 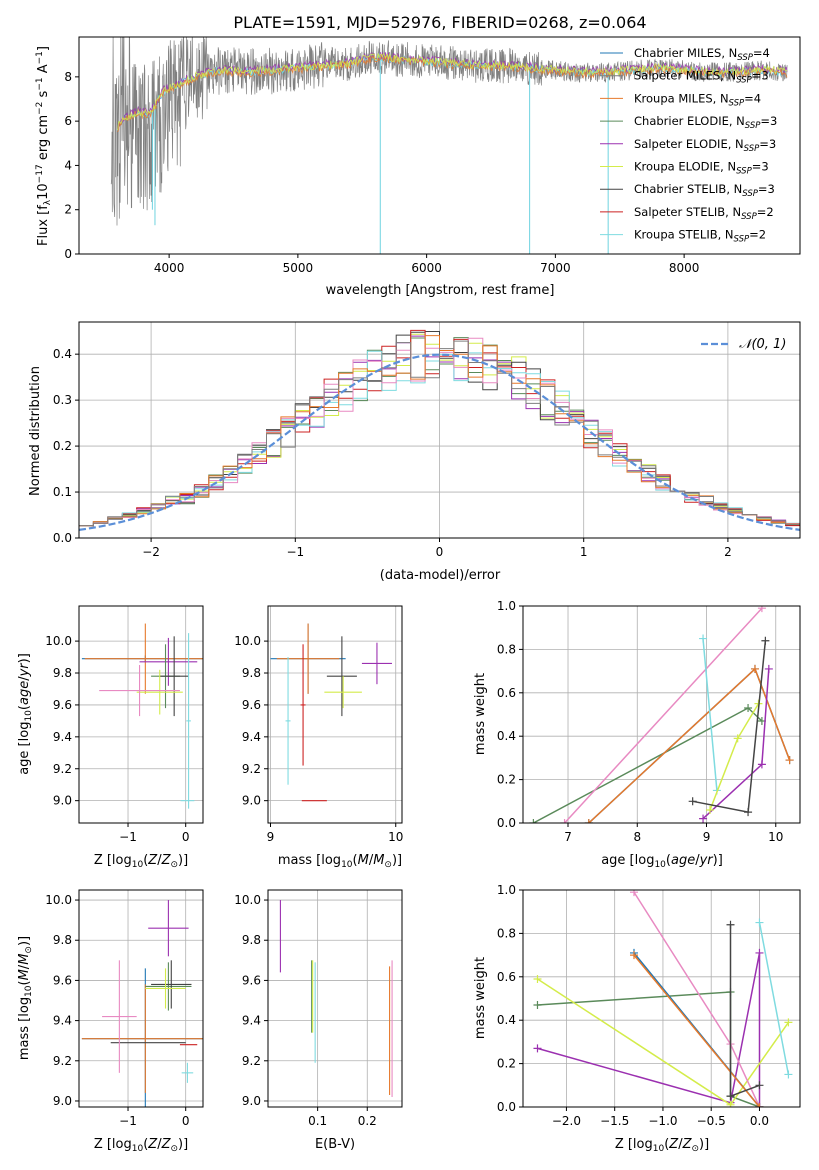 I want to click on y-tick-label: 1.0, so click(x=506, y=606).